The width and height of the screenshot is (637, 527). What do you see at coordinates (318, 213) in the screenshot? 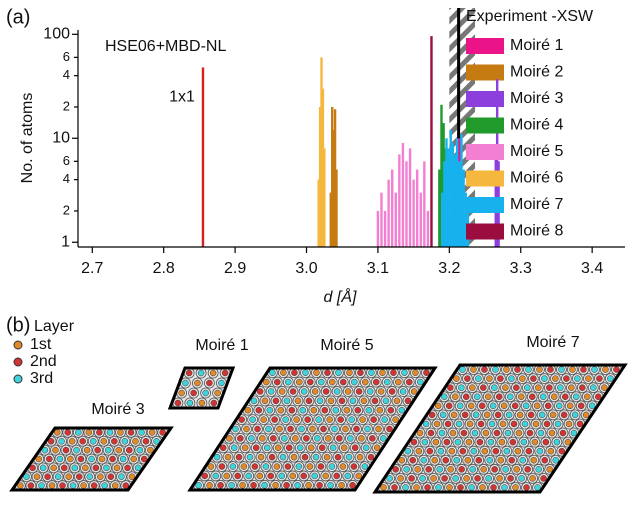
I see `bar` at bounding box center [318, 213].